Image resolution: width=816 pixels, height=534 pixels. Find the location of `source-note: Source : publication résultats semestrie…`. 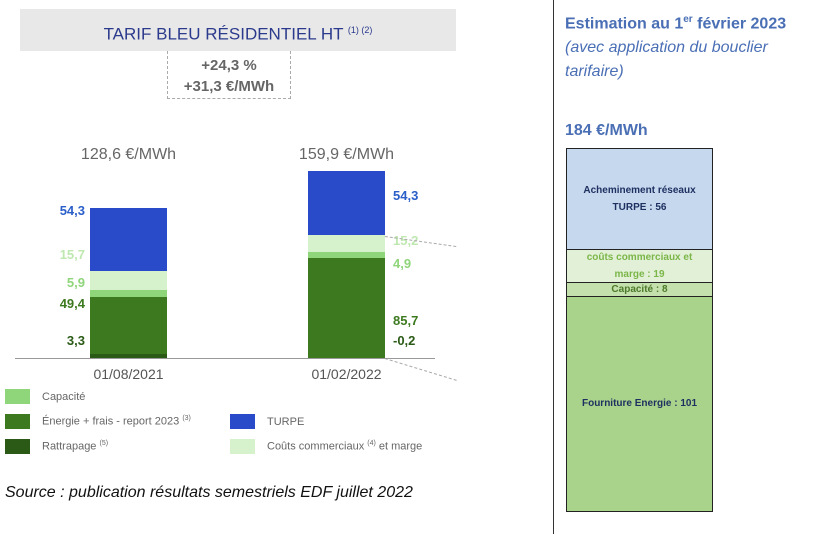

source-note: Source : publication résultats semestrie… is located at coordinates (209, 492).